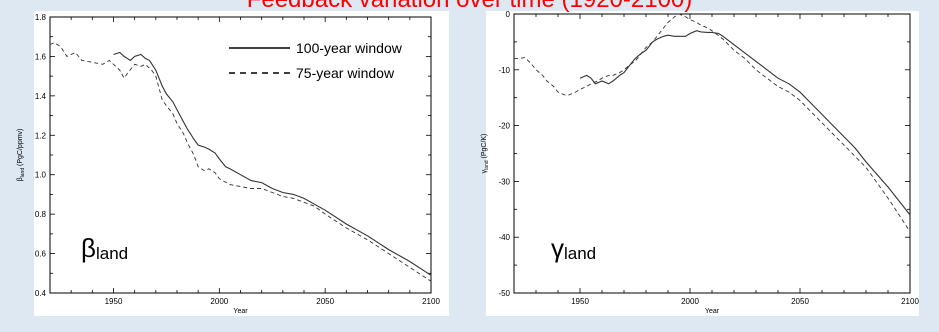  Describe the element at coordinates (504, 293) in the screenshot. I see `y-tick-label: -50` at that location.